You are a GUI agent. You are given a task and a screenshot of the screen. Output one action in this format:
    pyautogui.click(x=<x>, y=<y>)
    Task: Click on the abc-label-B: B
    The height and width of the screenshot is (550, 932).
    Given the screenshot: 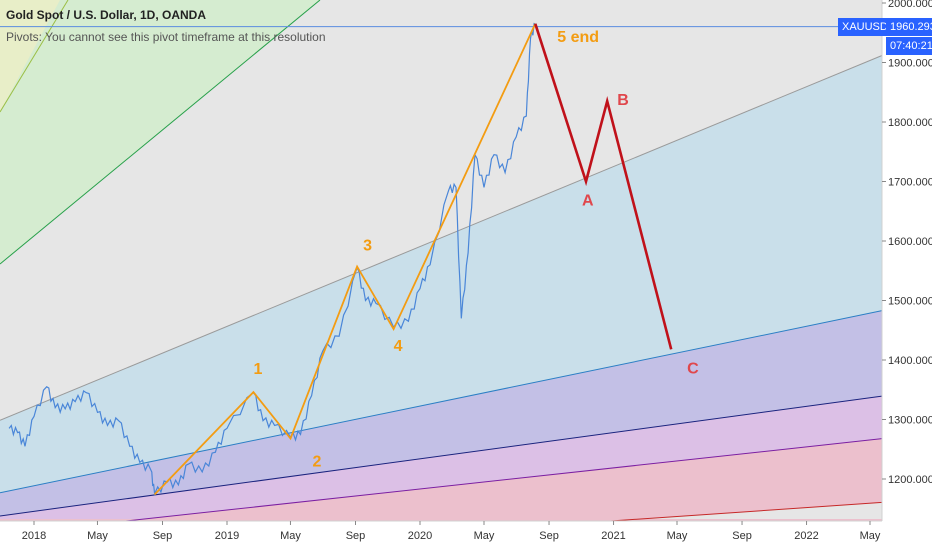 What is the action you would take?
    pyautogui.click(x=623, y=100)
    